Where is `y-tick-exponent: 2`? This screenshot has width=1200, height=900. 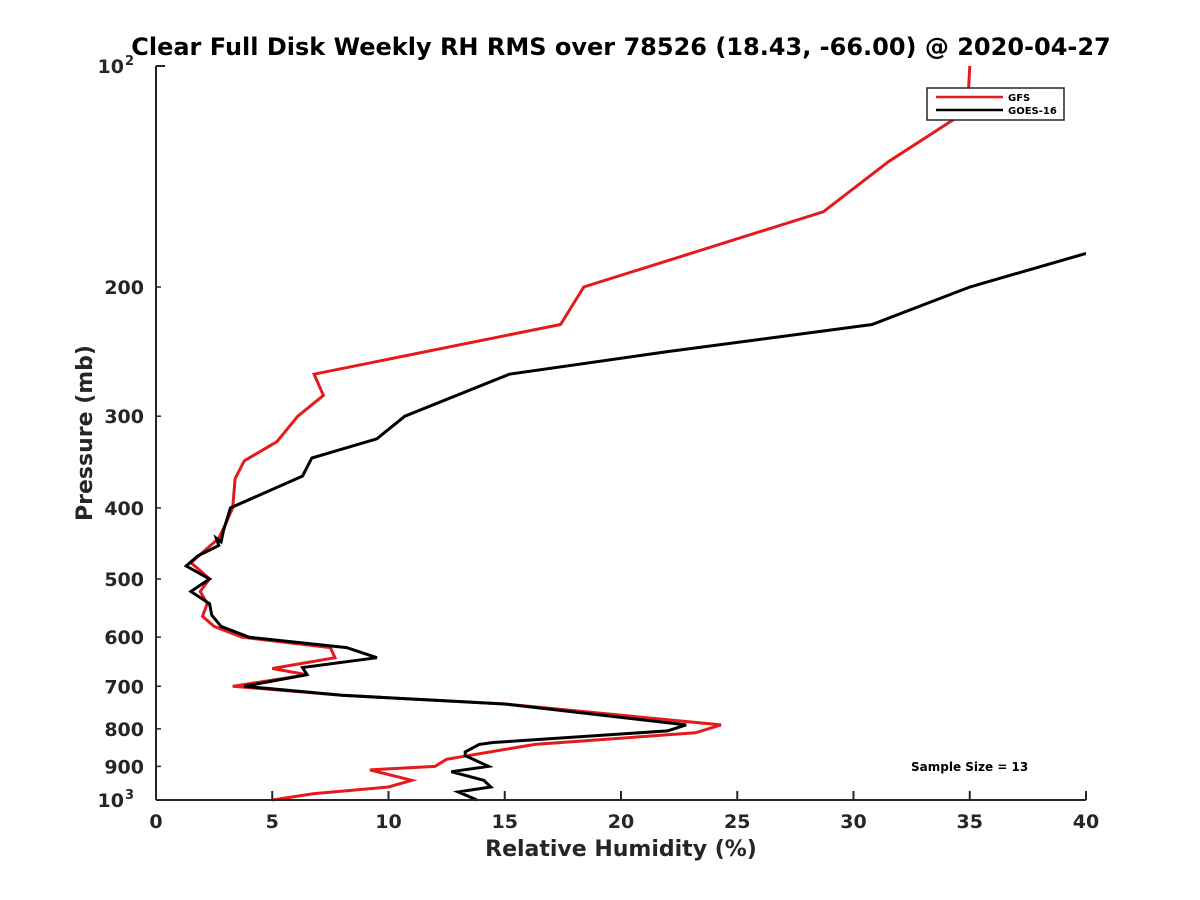 y-tick-exponent: 2 is located at coordinates (129, 61).